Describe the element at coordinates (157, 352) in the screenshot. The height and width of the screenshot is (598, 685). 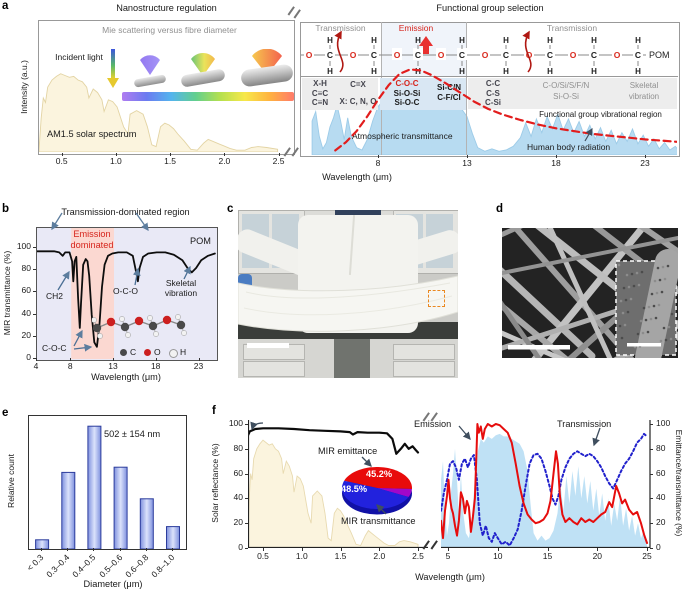
I see `oxygen-legend-label: O` at that location.